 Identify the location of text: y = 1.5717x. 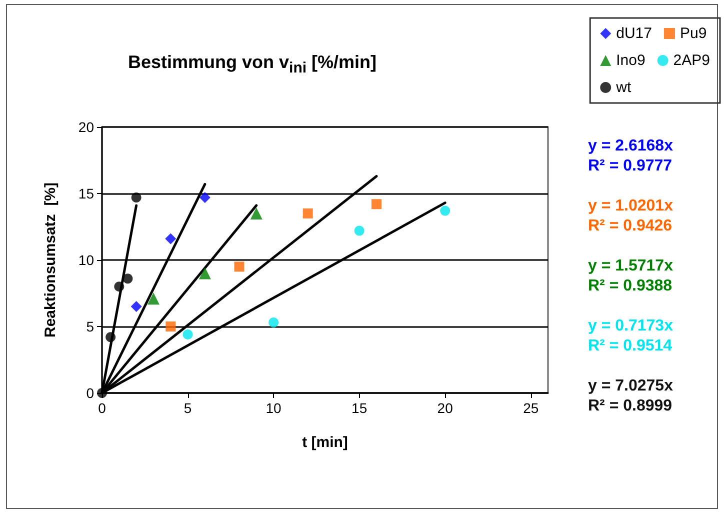
(631, 266).